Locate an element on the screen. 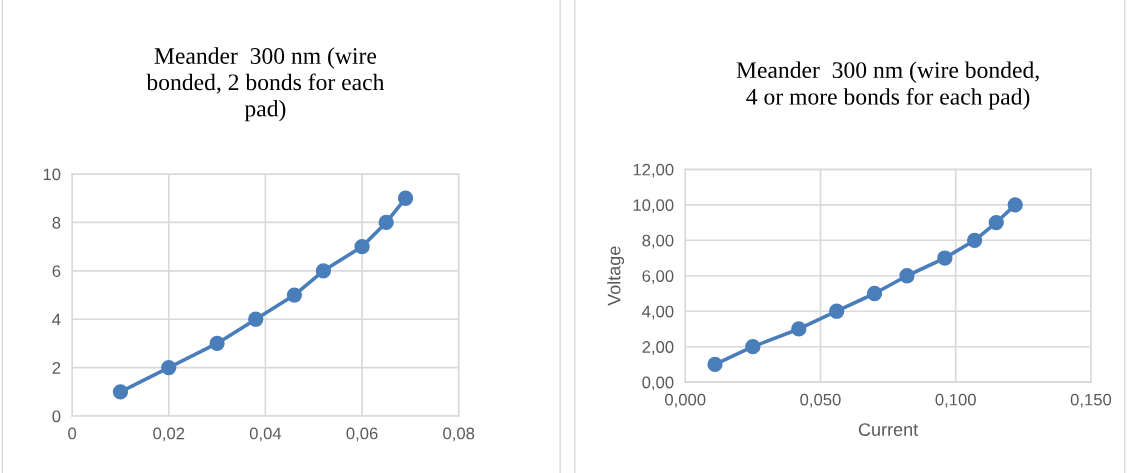 The height and width of the screenshot is (473, 1127). chart-title: Meander 300 nm (wire bonded, 2 bonds for each pad) is located at coordinates (265, 84).